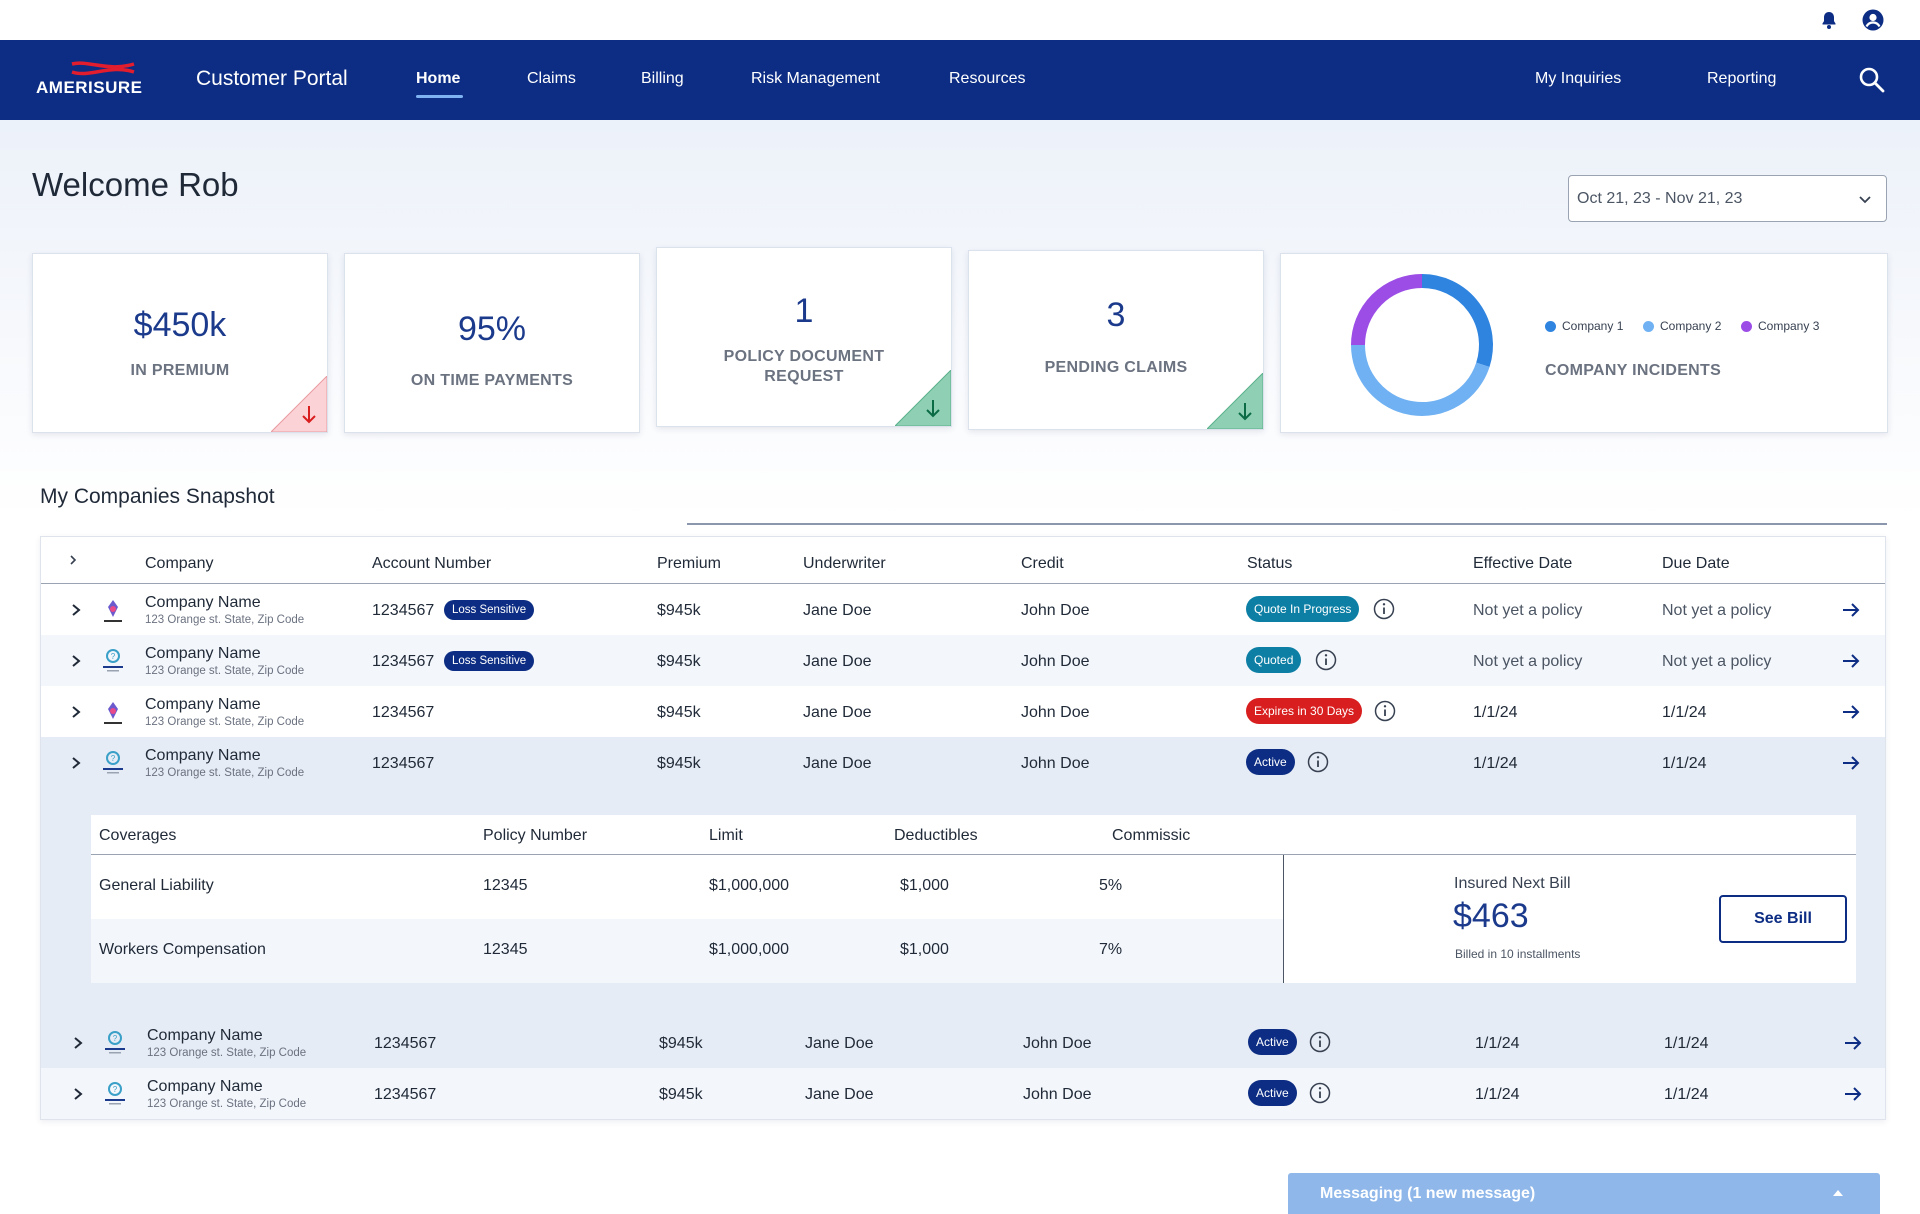 Image resolution: width=1920 pixels, height=1214 pixels. Describe the element at coordinates (1727, 198) in the screenshot. I see `date-range-select: Oct 21, 23 - Nov 21, 23` at that location.